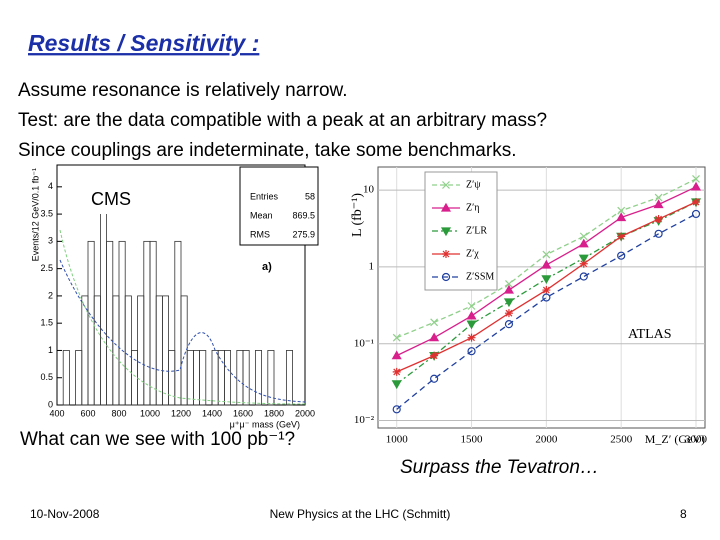 The width and height of the screenshot is (720, 540). I want to click on label-bg, so click(114, 200).